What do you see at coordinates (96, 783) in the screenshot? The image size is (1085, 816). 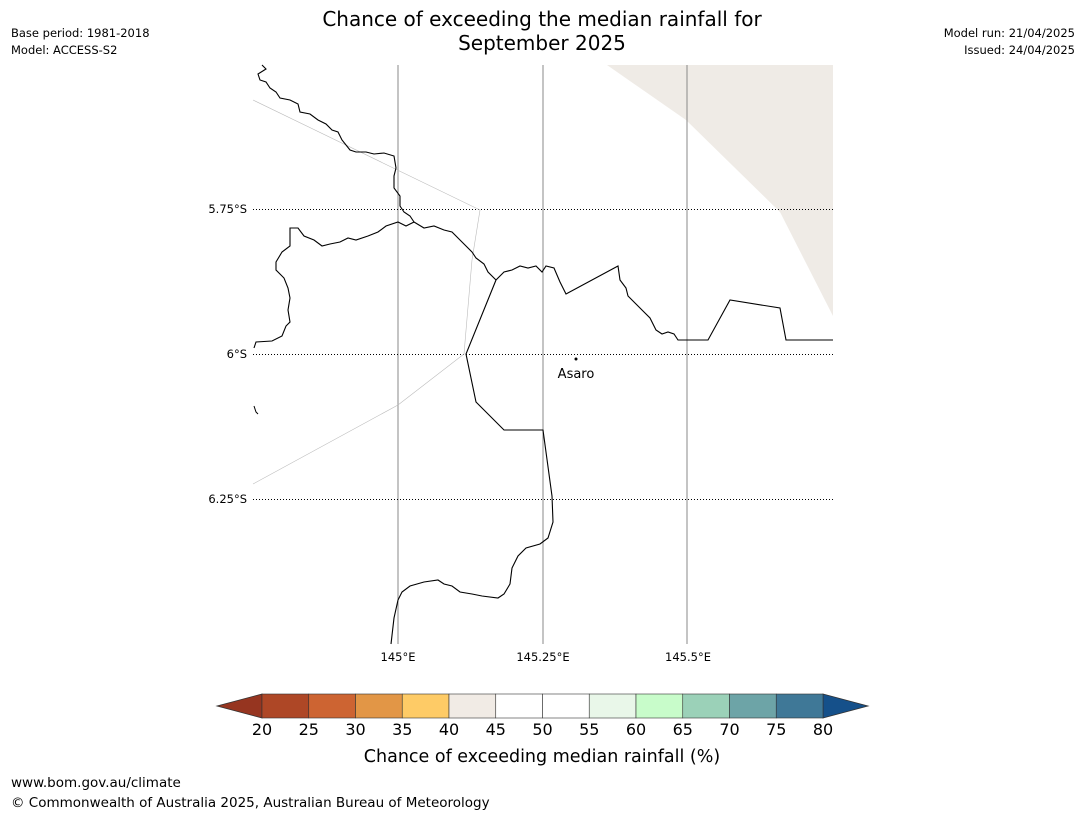 I see `footer-url: www.bom.gov.au/climate` at bounding box center [96, 783].